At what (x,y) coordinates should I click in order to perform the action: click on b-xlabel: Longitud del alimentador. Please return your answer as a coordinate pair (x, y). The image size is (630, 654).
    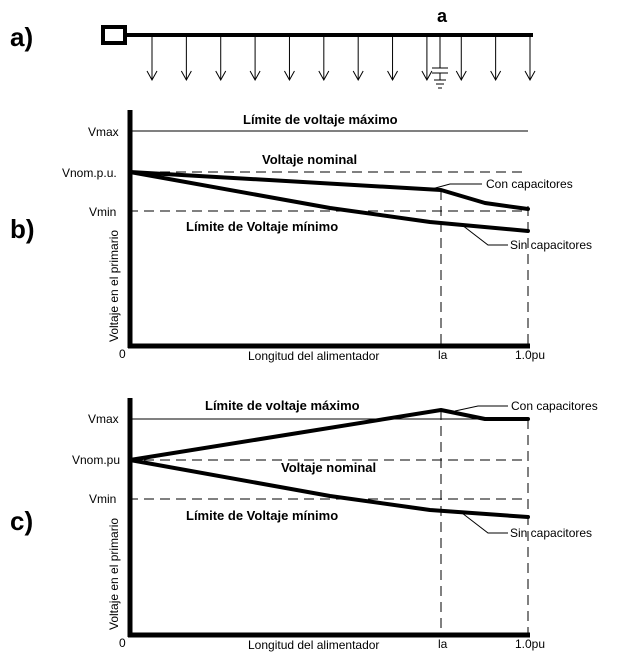
    Looking at the image, I should click on (313, 356).